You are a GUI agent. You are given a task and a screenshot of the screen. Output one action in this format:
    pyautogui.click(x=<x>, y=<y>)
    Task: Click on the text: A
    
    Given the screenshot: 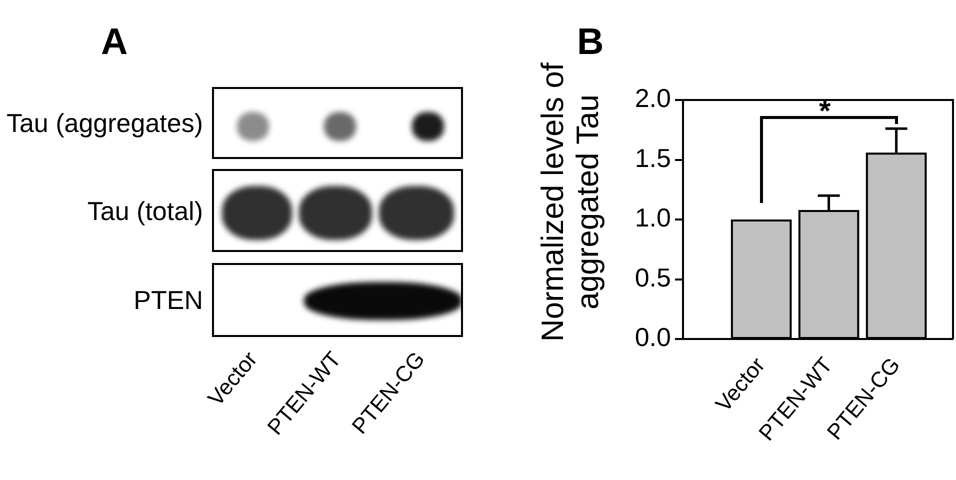 What is the action you would take?
    pyautogui.click(x=114, y=41)
    